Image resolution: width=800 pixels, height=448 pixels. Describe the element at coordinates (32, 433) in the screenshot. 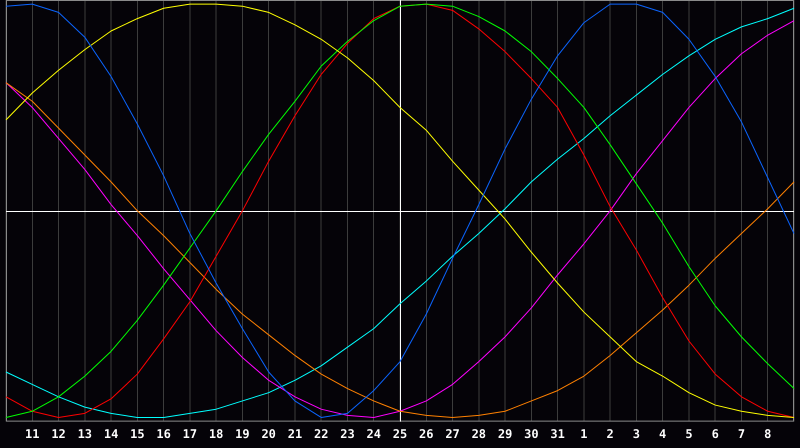

I see `x-tick-label: 11` at that location.